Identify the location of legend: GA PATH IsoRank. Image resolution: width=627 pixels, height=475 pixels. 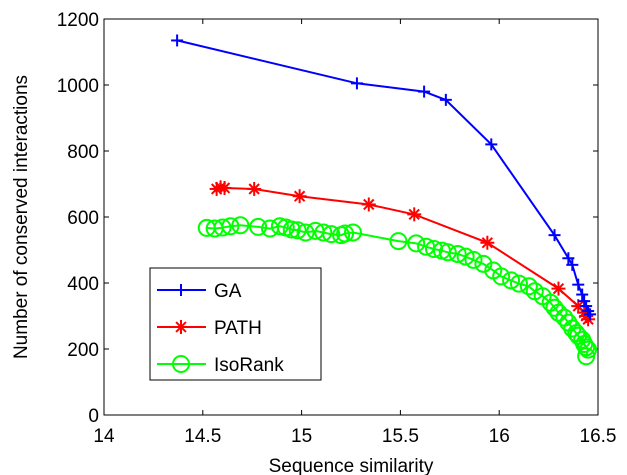
(235, 324).